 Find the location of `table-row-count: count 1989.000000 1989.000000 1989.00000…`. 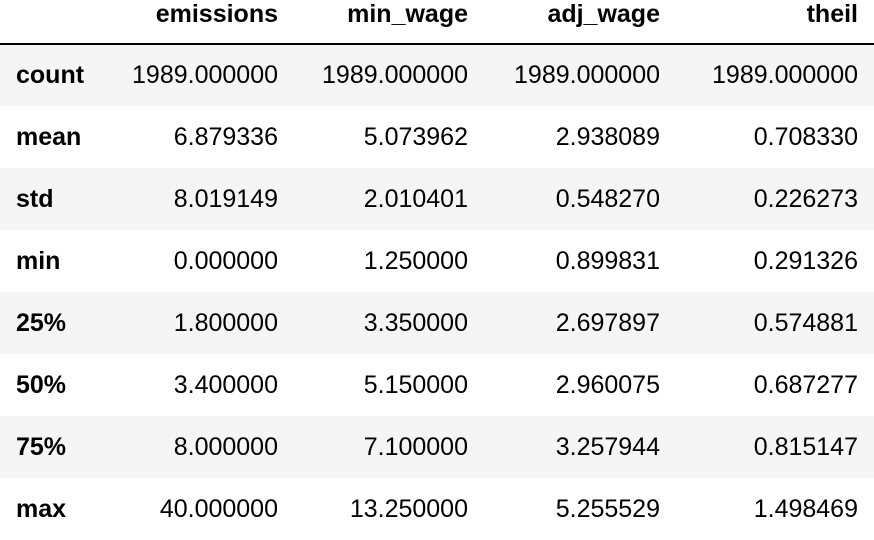

table-row-count: count 1989.000000 1989.000000 1989.00000… is located at coordinates (437, 75).